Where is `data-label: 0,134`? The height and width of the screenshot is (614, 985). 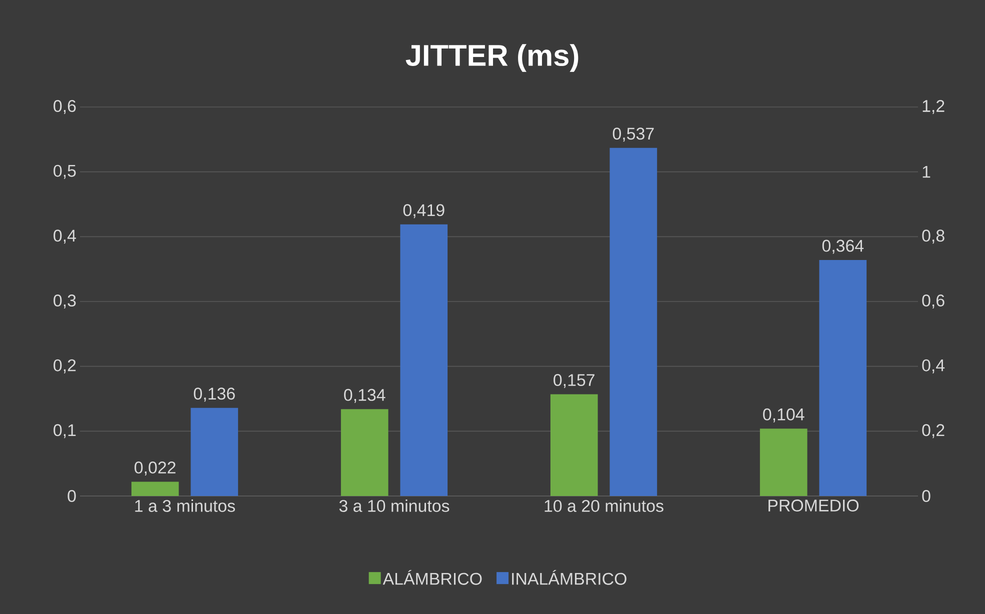
data-label: 0,134 is located at coordinates (365, 395).